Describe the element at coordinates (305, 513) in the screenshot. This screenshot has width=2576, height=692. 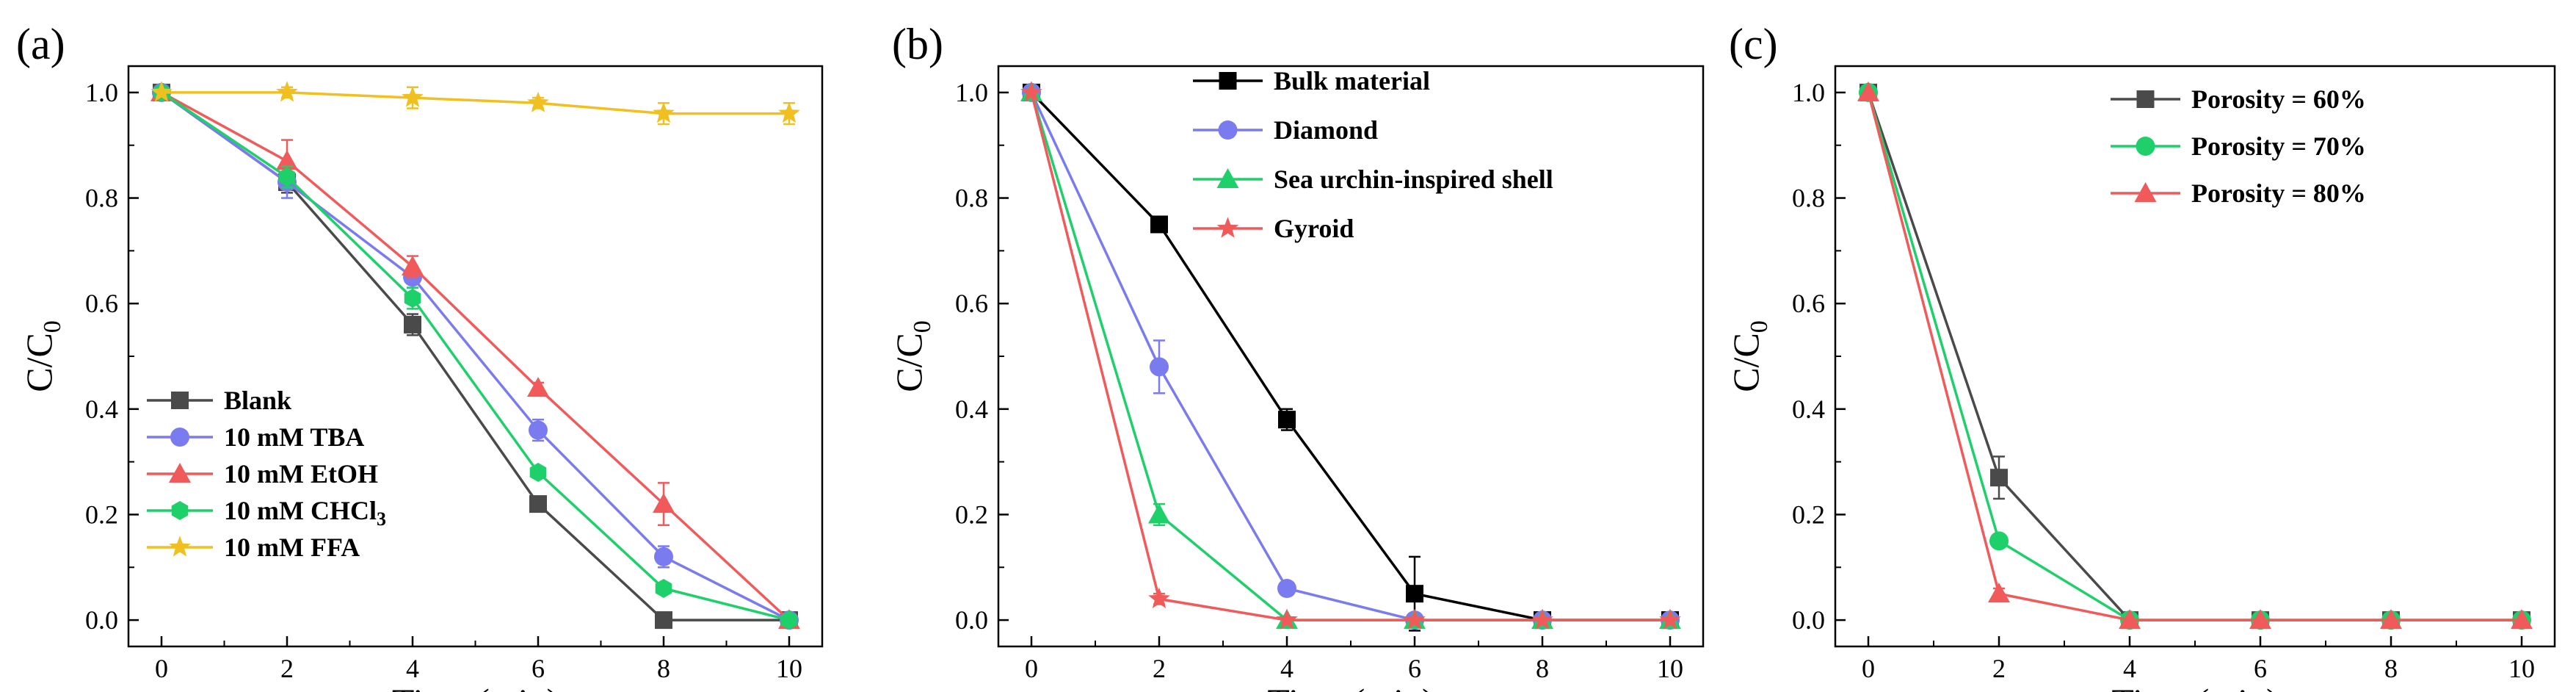
I see `legend-label: 10 mM CHCl3` at that location.